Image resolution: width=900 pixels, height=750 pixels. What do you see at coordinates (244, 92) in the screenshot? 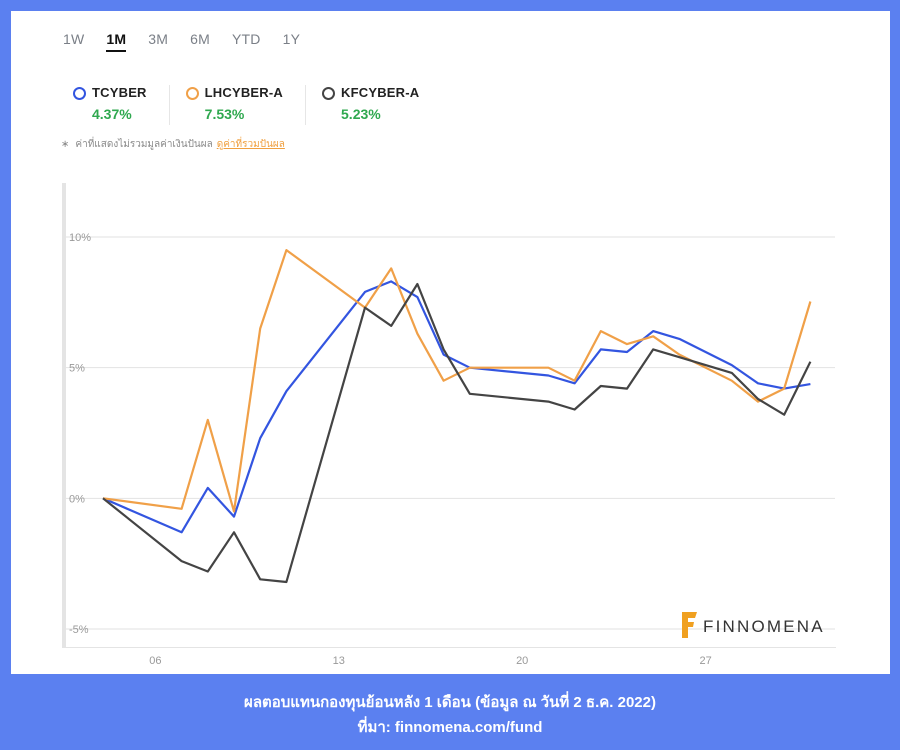
I see `fund-name: LHCYBER-A` at bounding box center [244, 92].